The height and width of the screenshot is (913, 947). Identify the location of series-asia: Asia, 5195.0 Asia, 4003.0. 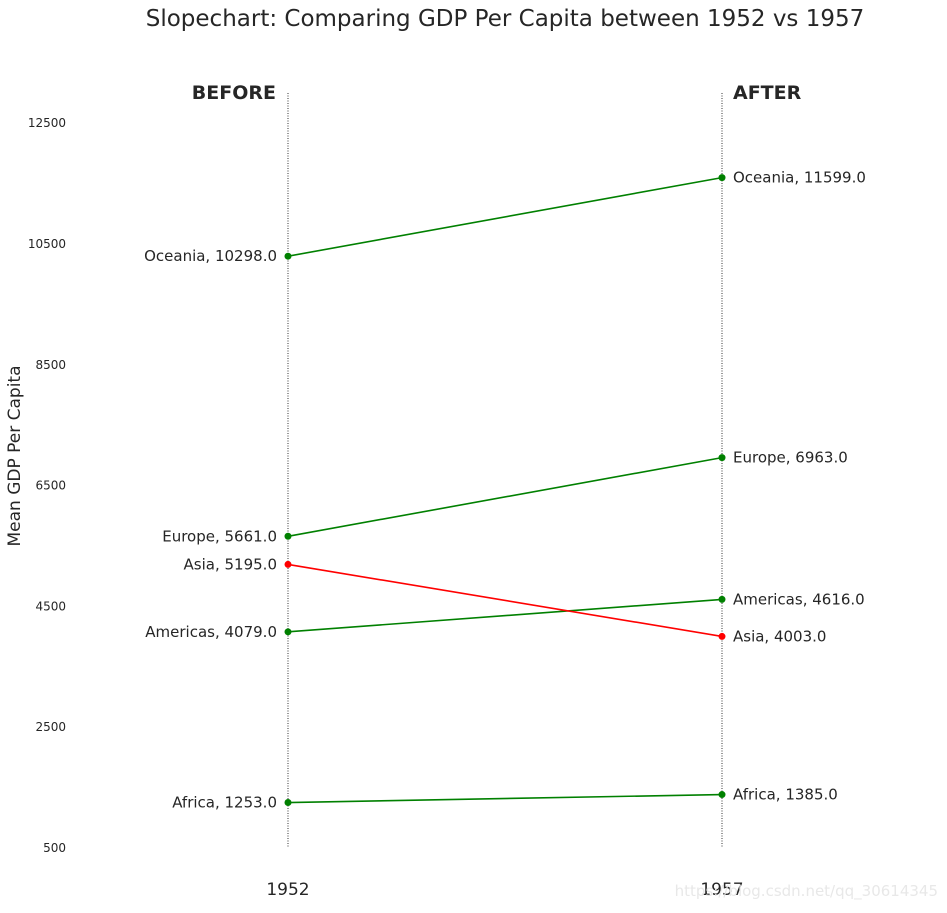
(505, 600).